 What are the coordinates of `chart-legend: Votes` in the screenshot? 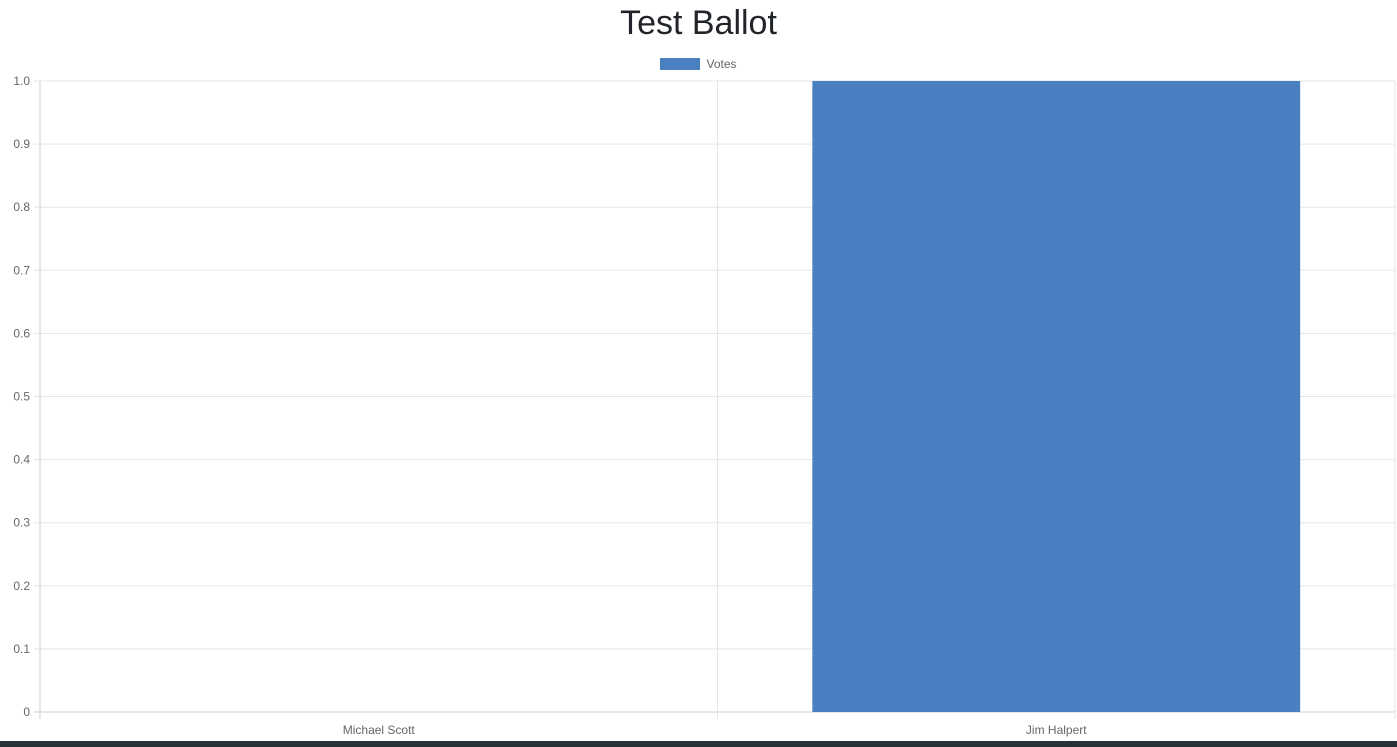 It's located at (698, 64).